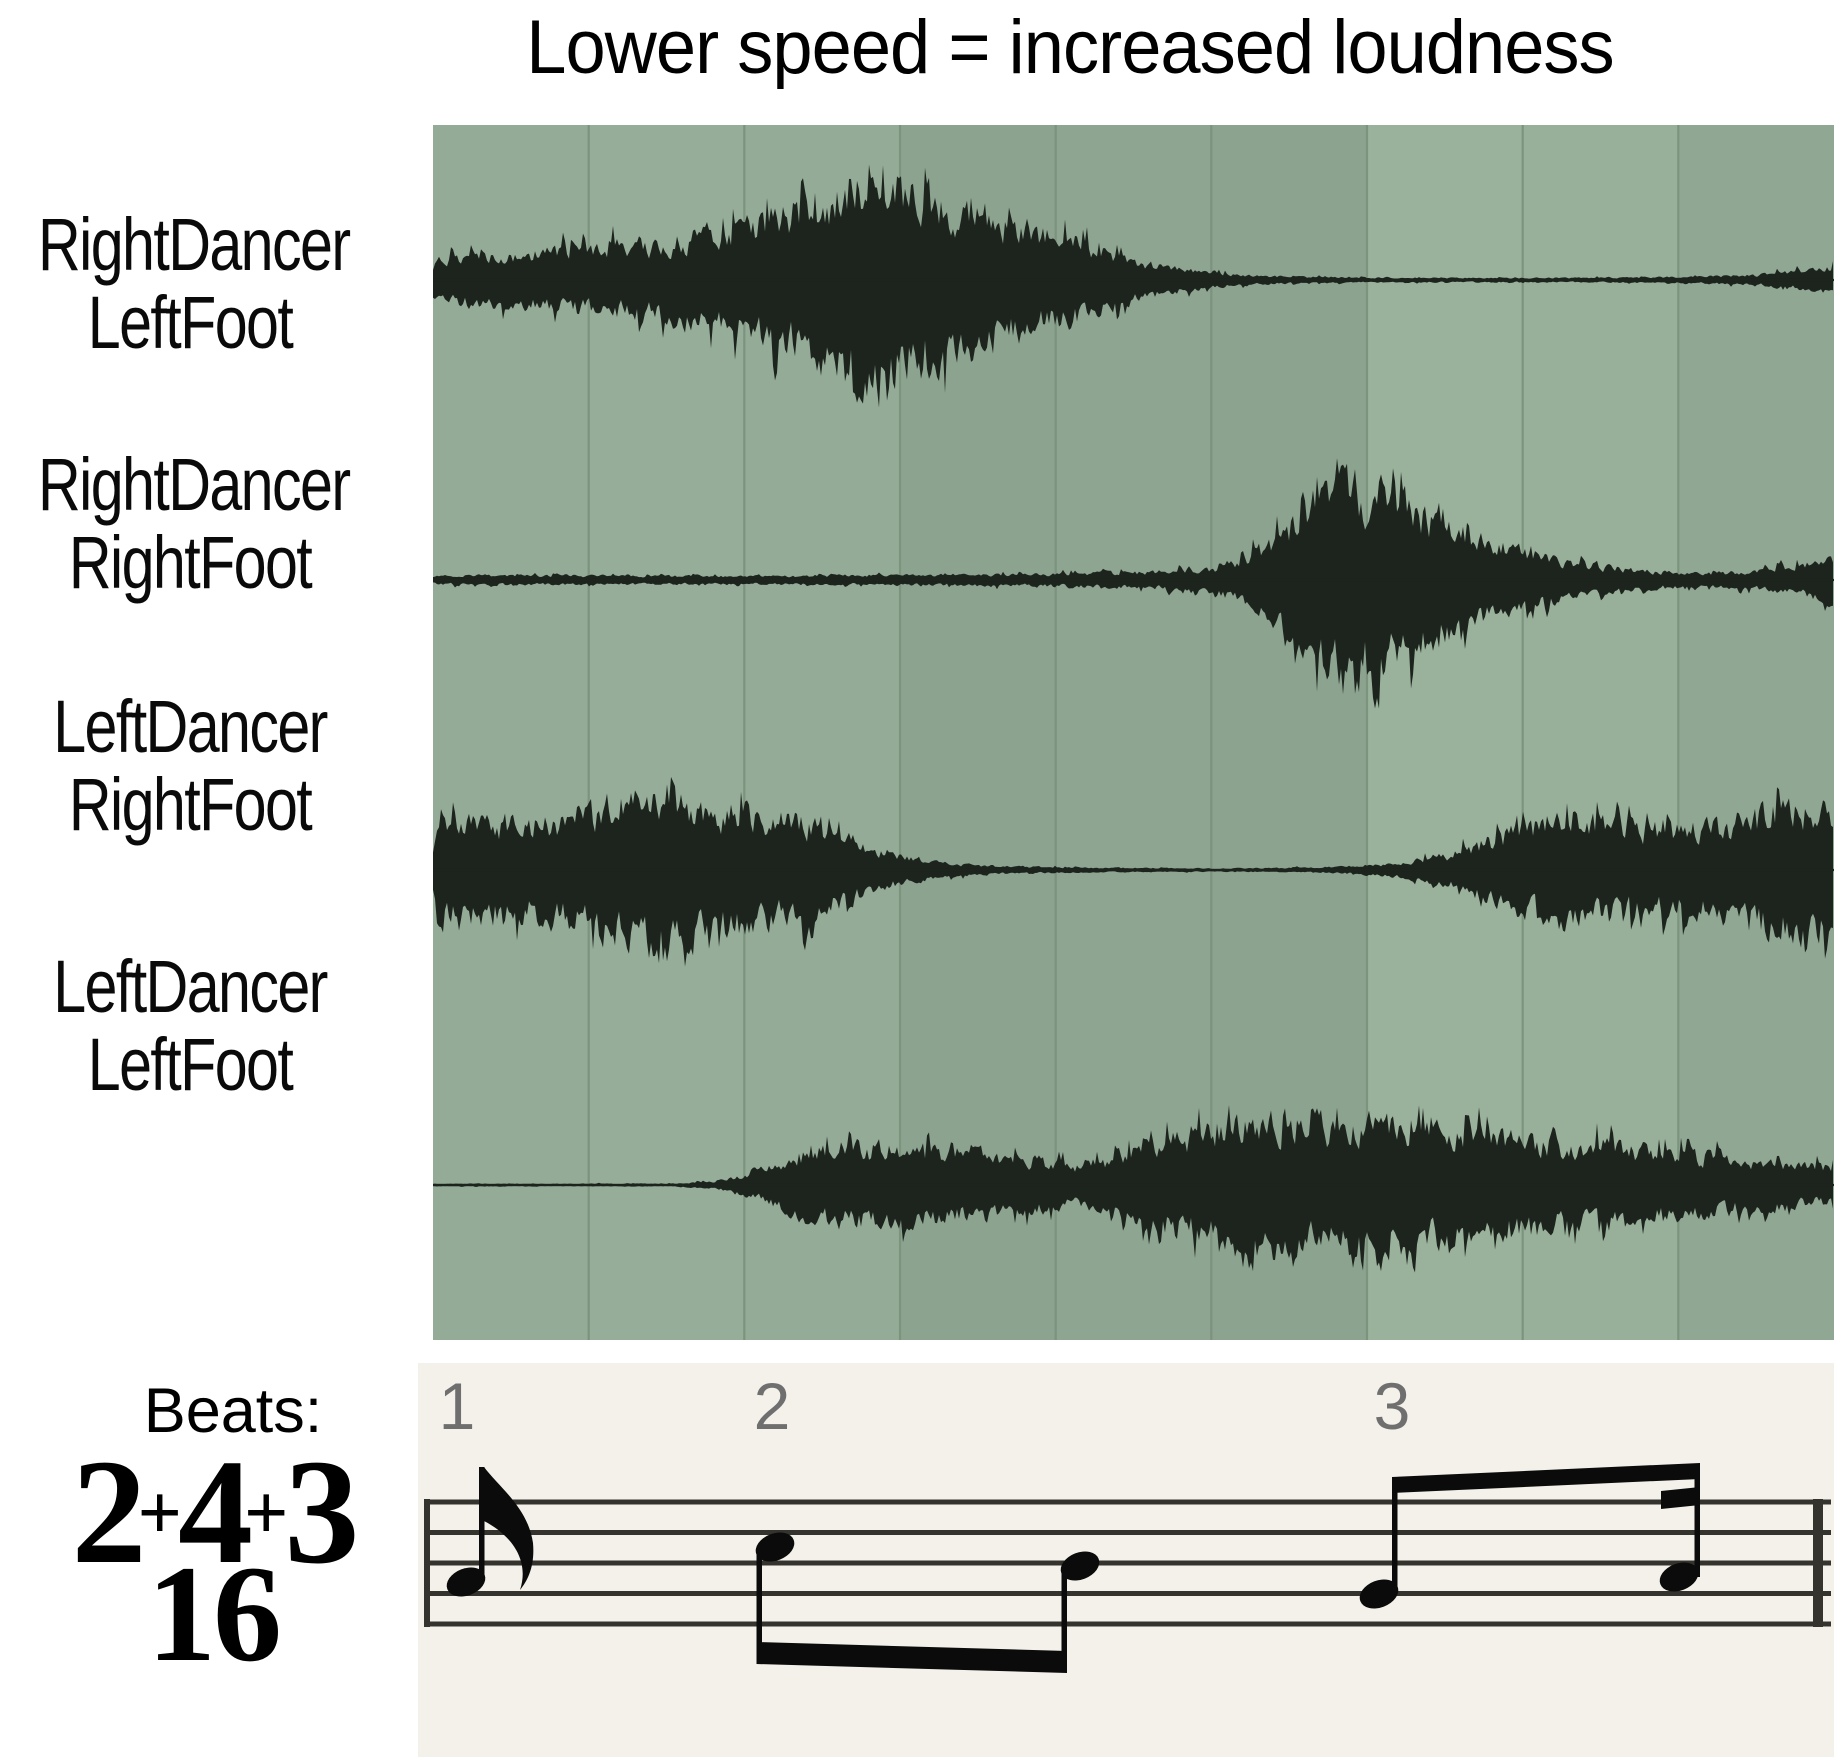 This screenshot has height=1757, width=1834. I want to click on track-label-rightdancer-rightfoot: RightDancer RightFoot, so click(194, 524).